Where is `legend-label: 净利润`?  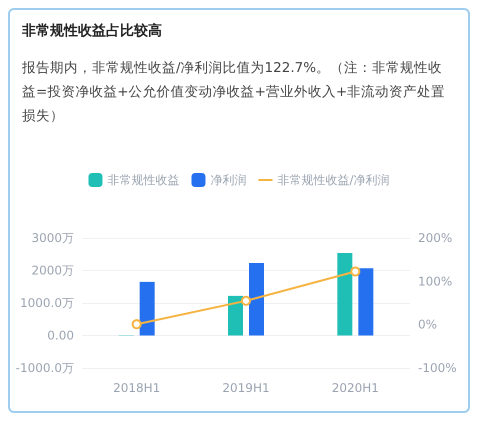
legend-label: 净利润 is located at coordinates (228, 180).